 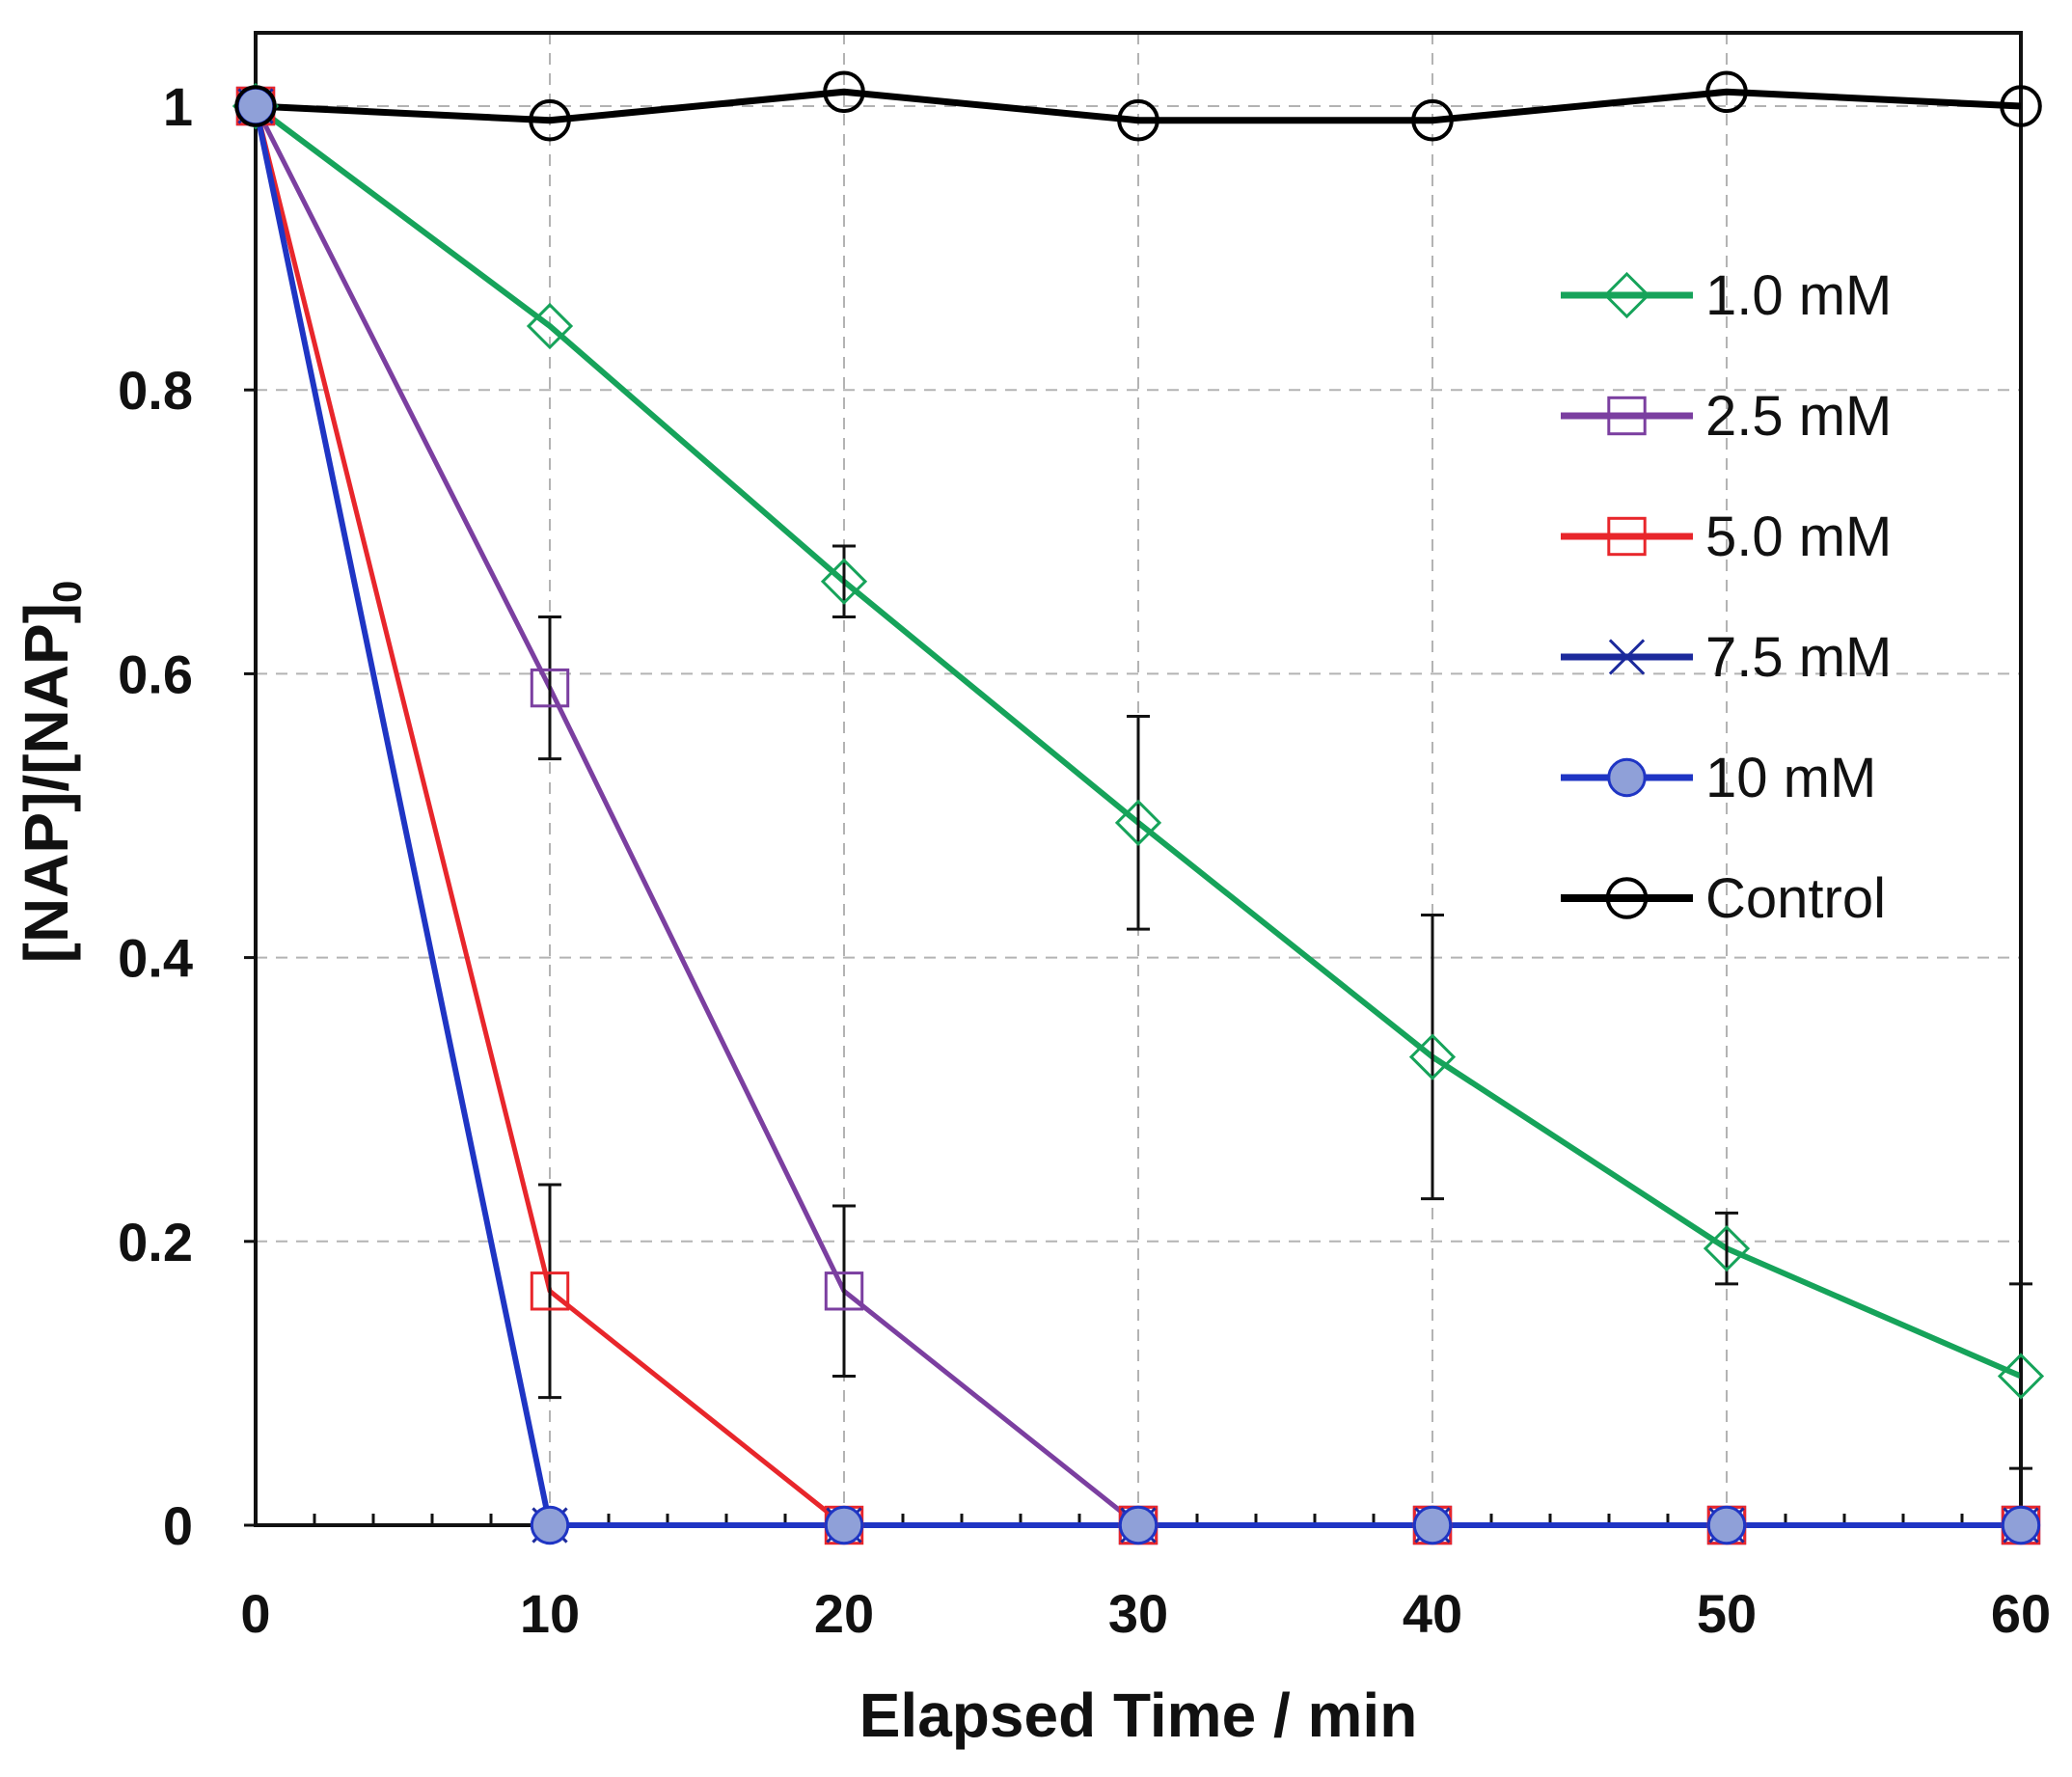 I want to click on x-tick-label: 60, so click(x=2021, y=1613).